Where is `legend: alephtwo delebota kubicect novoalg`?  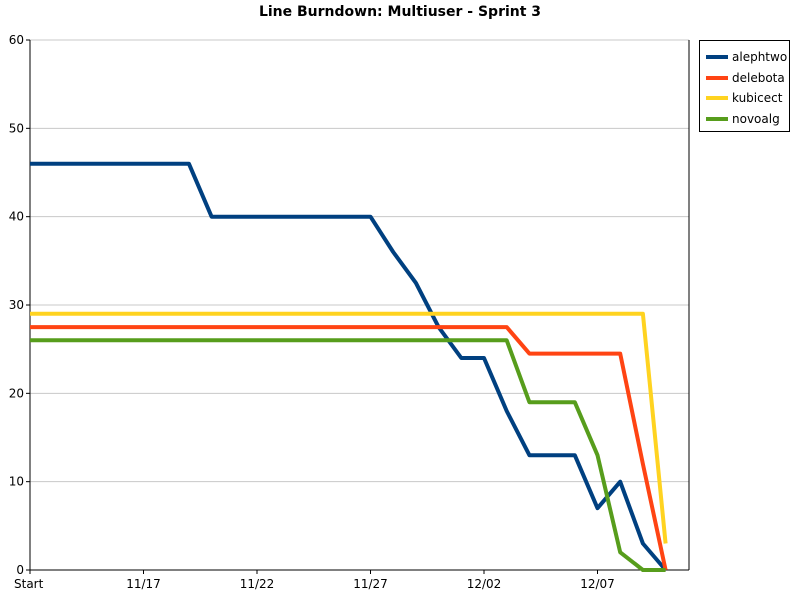
legend: alephtwo delebota kubicect novoalg is located at coordinates (744, 86).